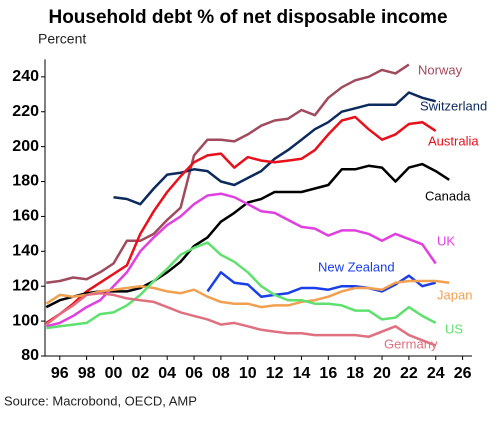 The width and height of the screenshot is (500, 421). I want to click on y-tick-label: 240, so click(25, 76).